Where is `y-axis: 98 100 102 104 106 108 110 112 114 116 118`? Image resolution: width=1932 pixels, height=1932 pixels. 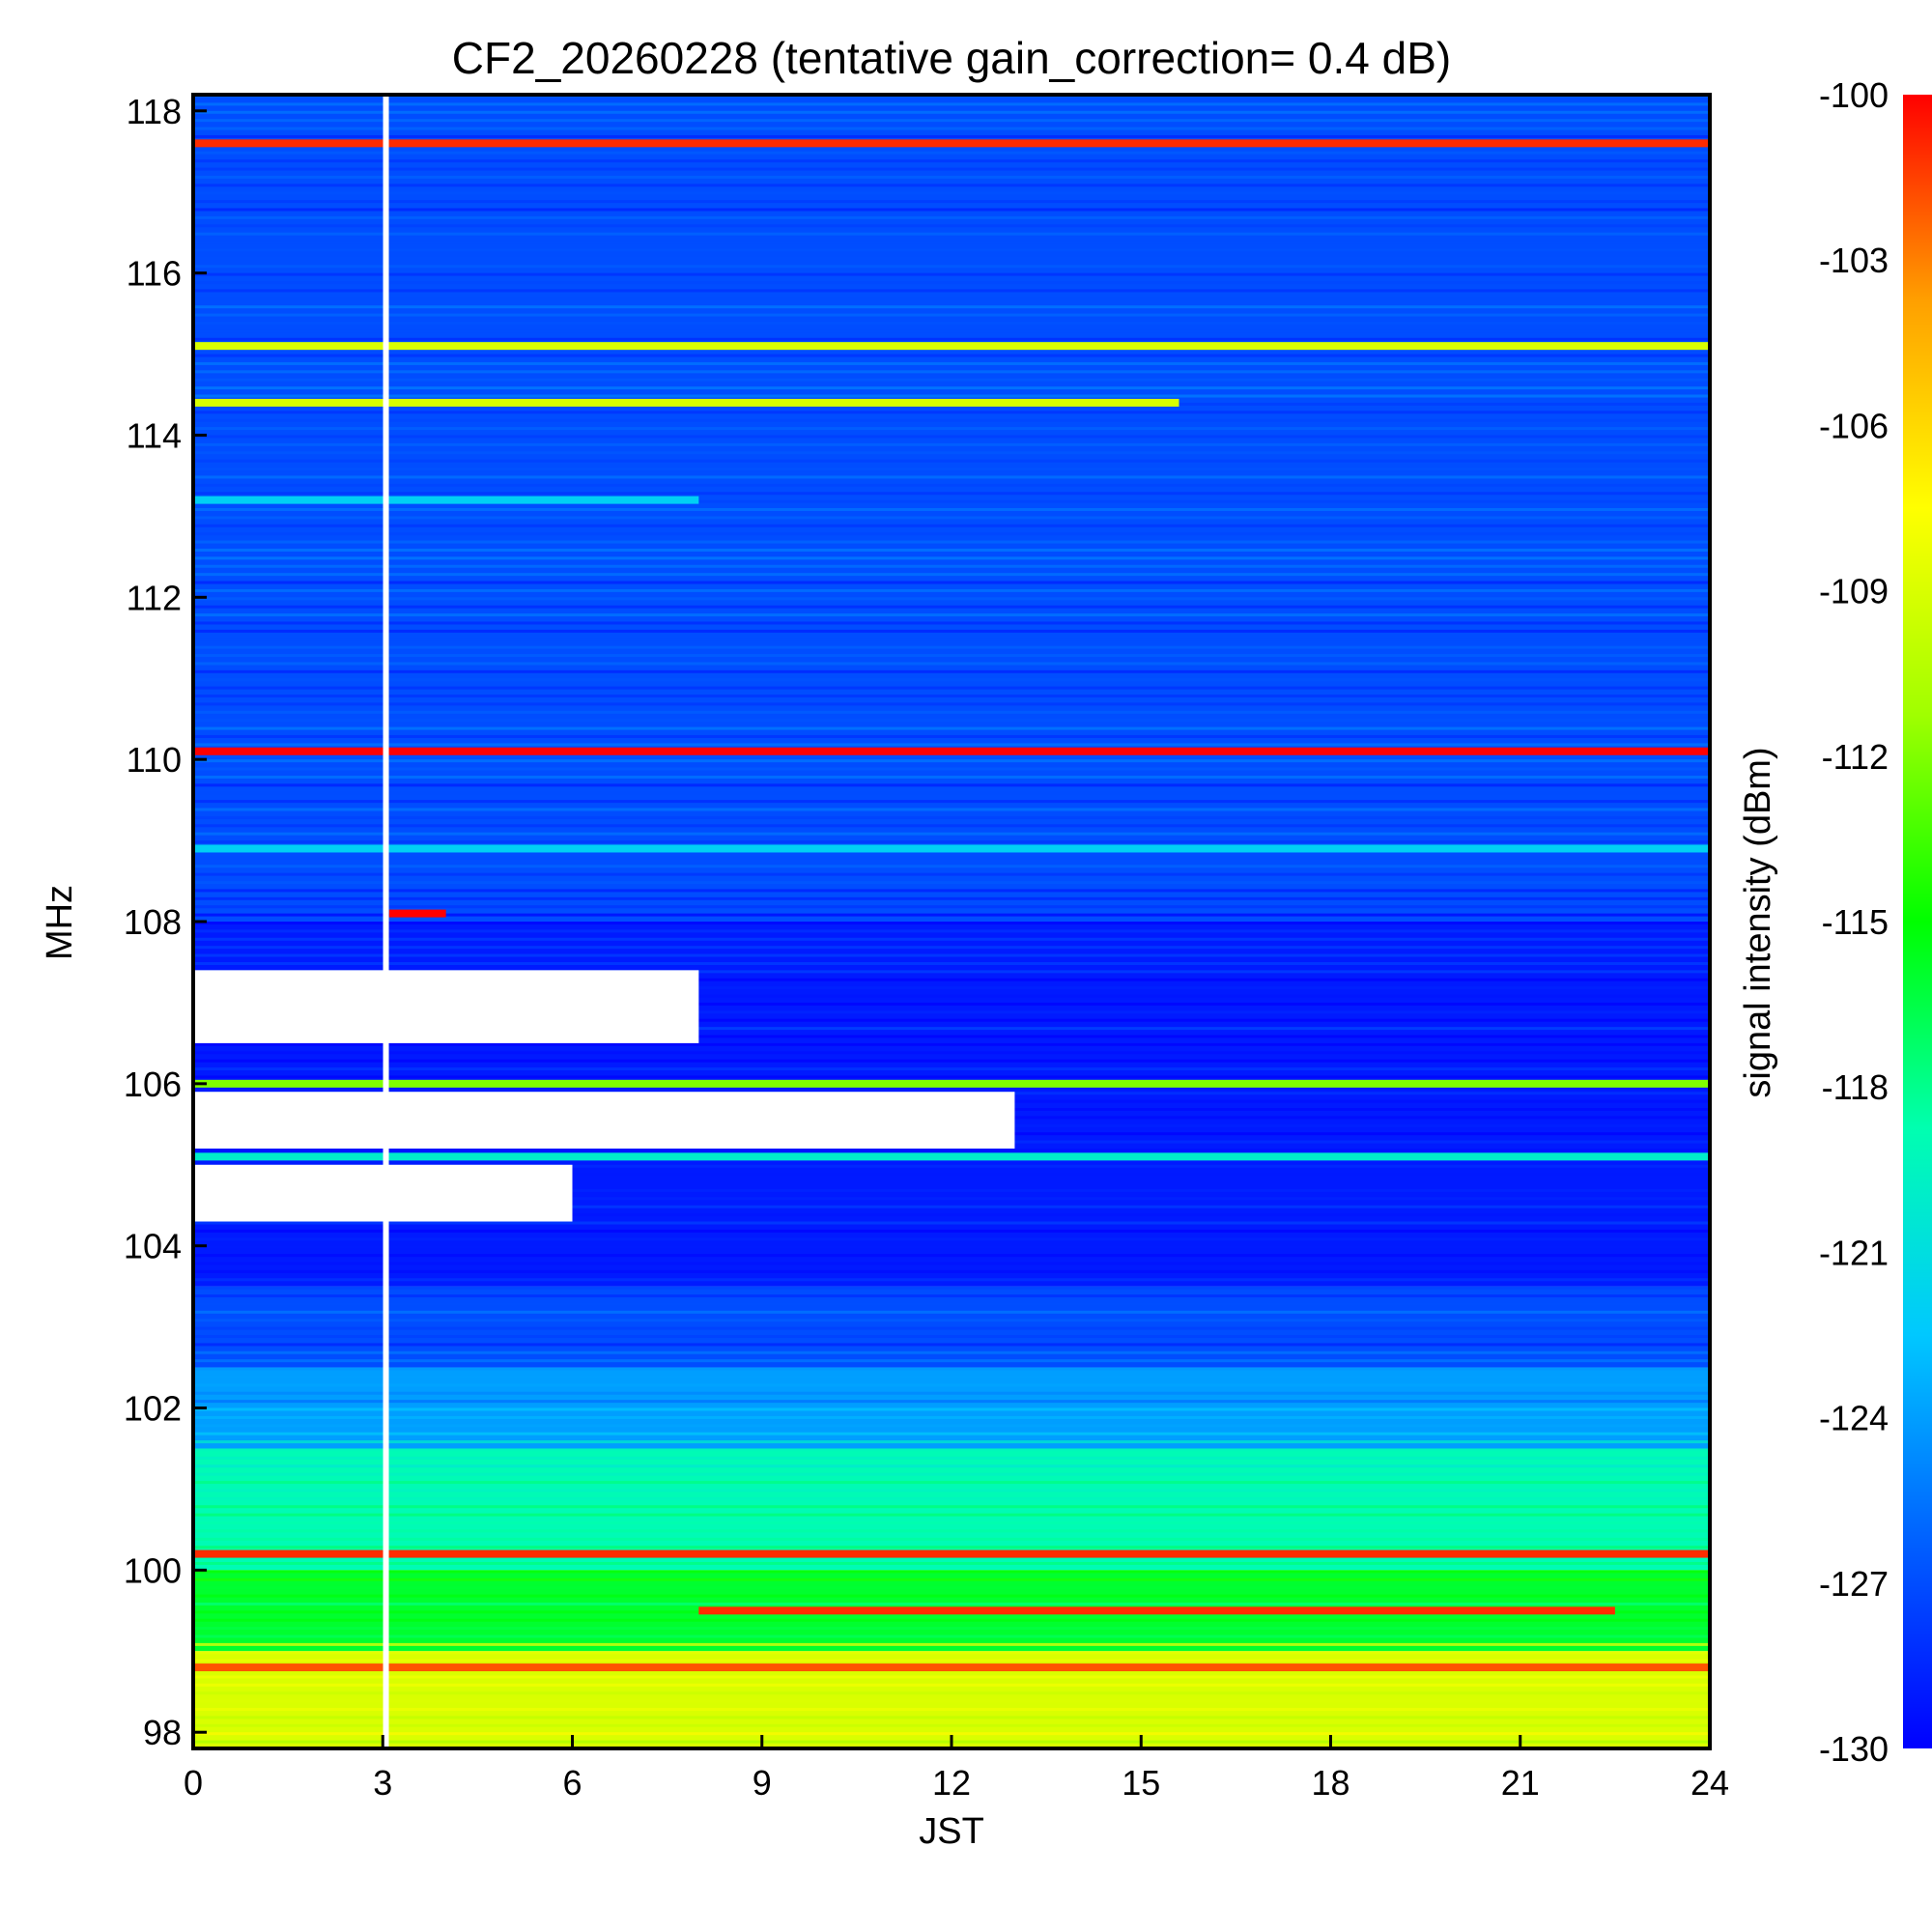
y-axis: 98 100 102 104 106 108 110 112 114 116 118 is located at coordinates (165, 922).